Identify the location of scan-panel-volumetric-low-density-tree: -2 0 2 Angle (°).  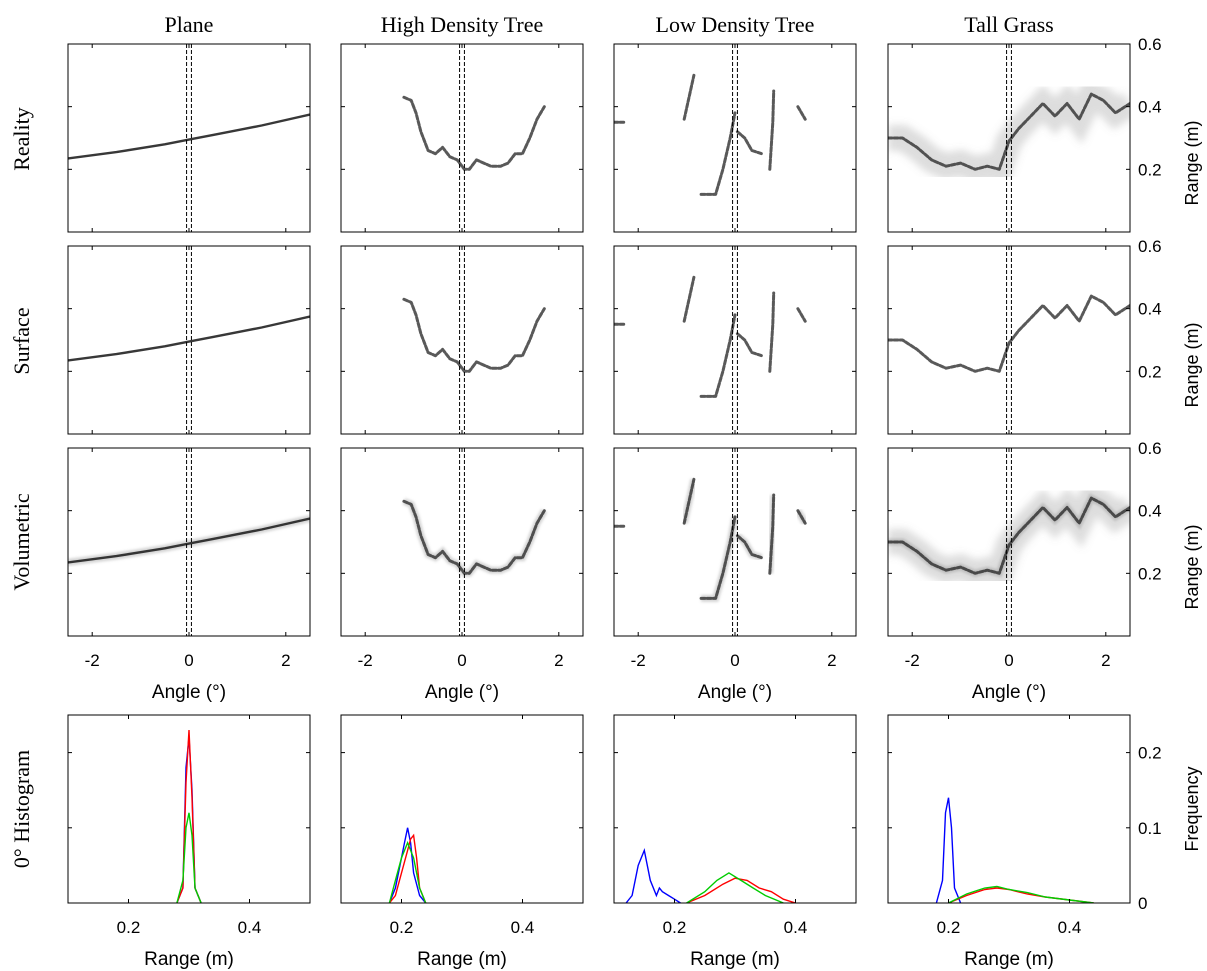
(735, 575).